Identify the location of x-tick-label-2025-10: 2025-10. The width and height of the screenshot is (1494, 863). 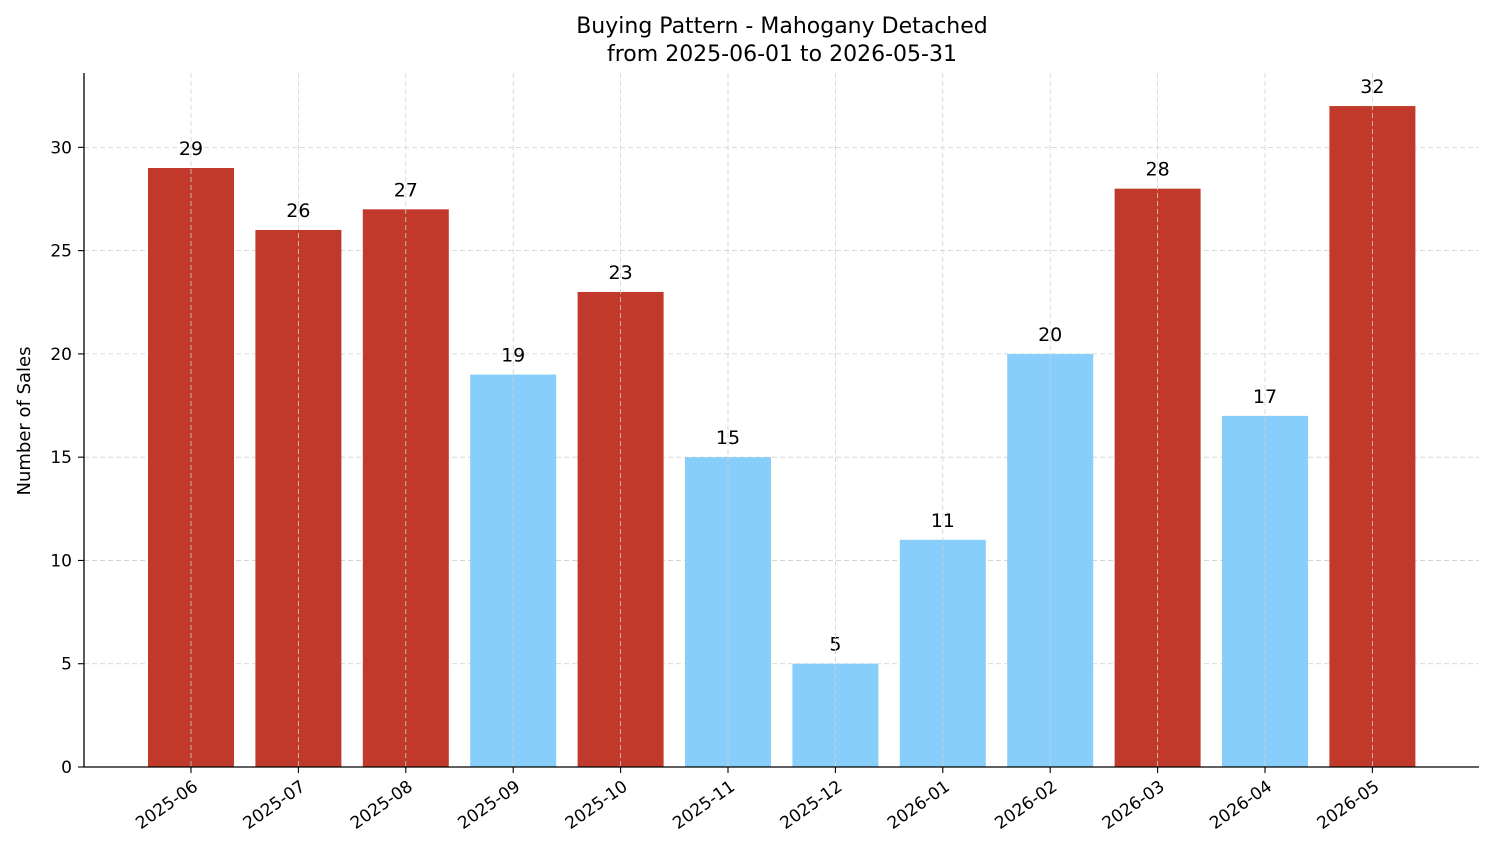
(597, 805).